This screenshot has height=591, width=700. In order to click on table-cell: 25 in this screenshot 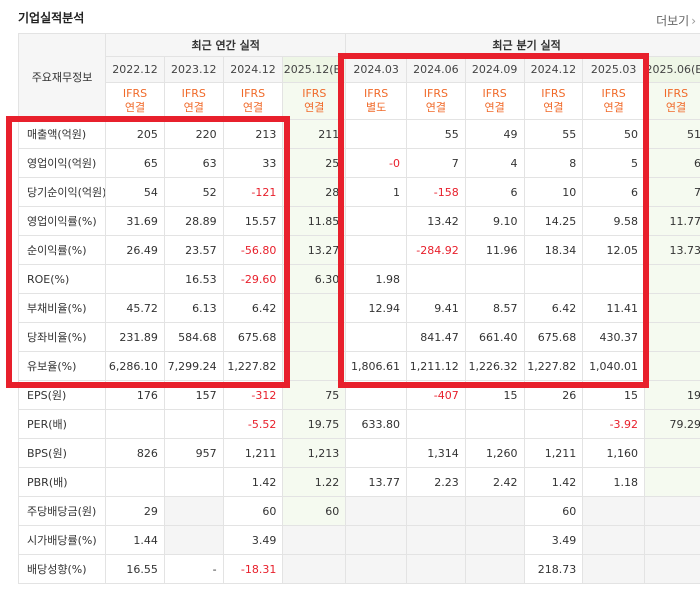, I will do `click(314, 163)`.